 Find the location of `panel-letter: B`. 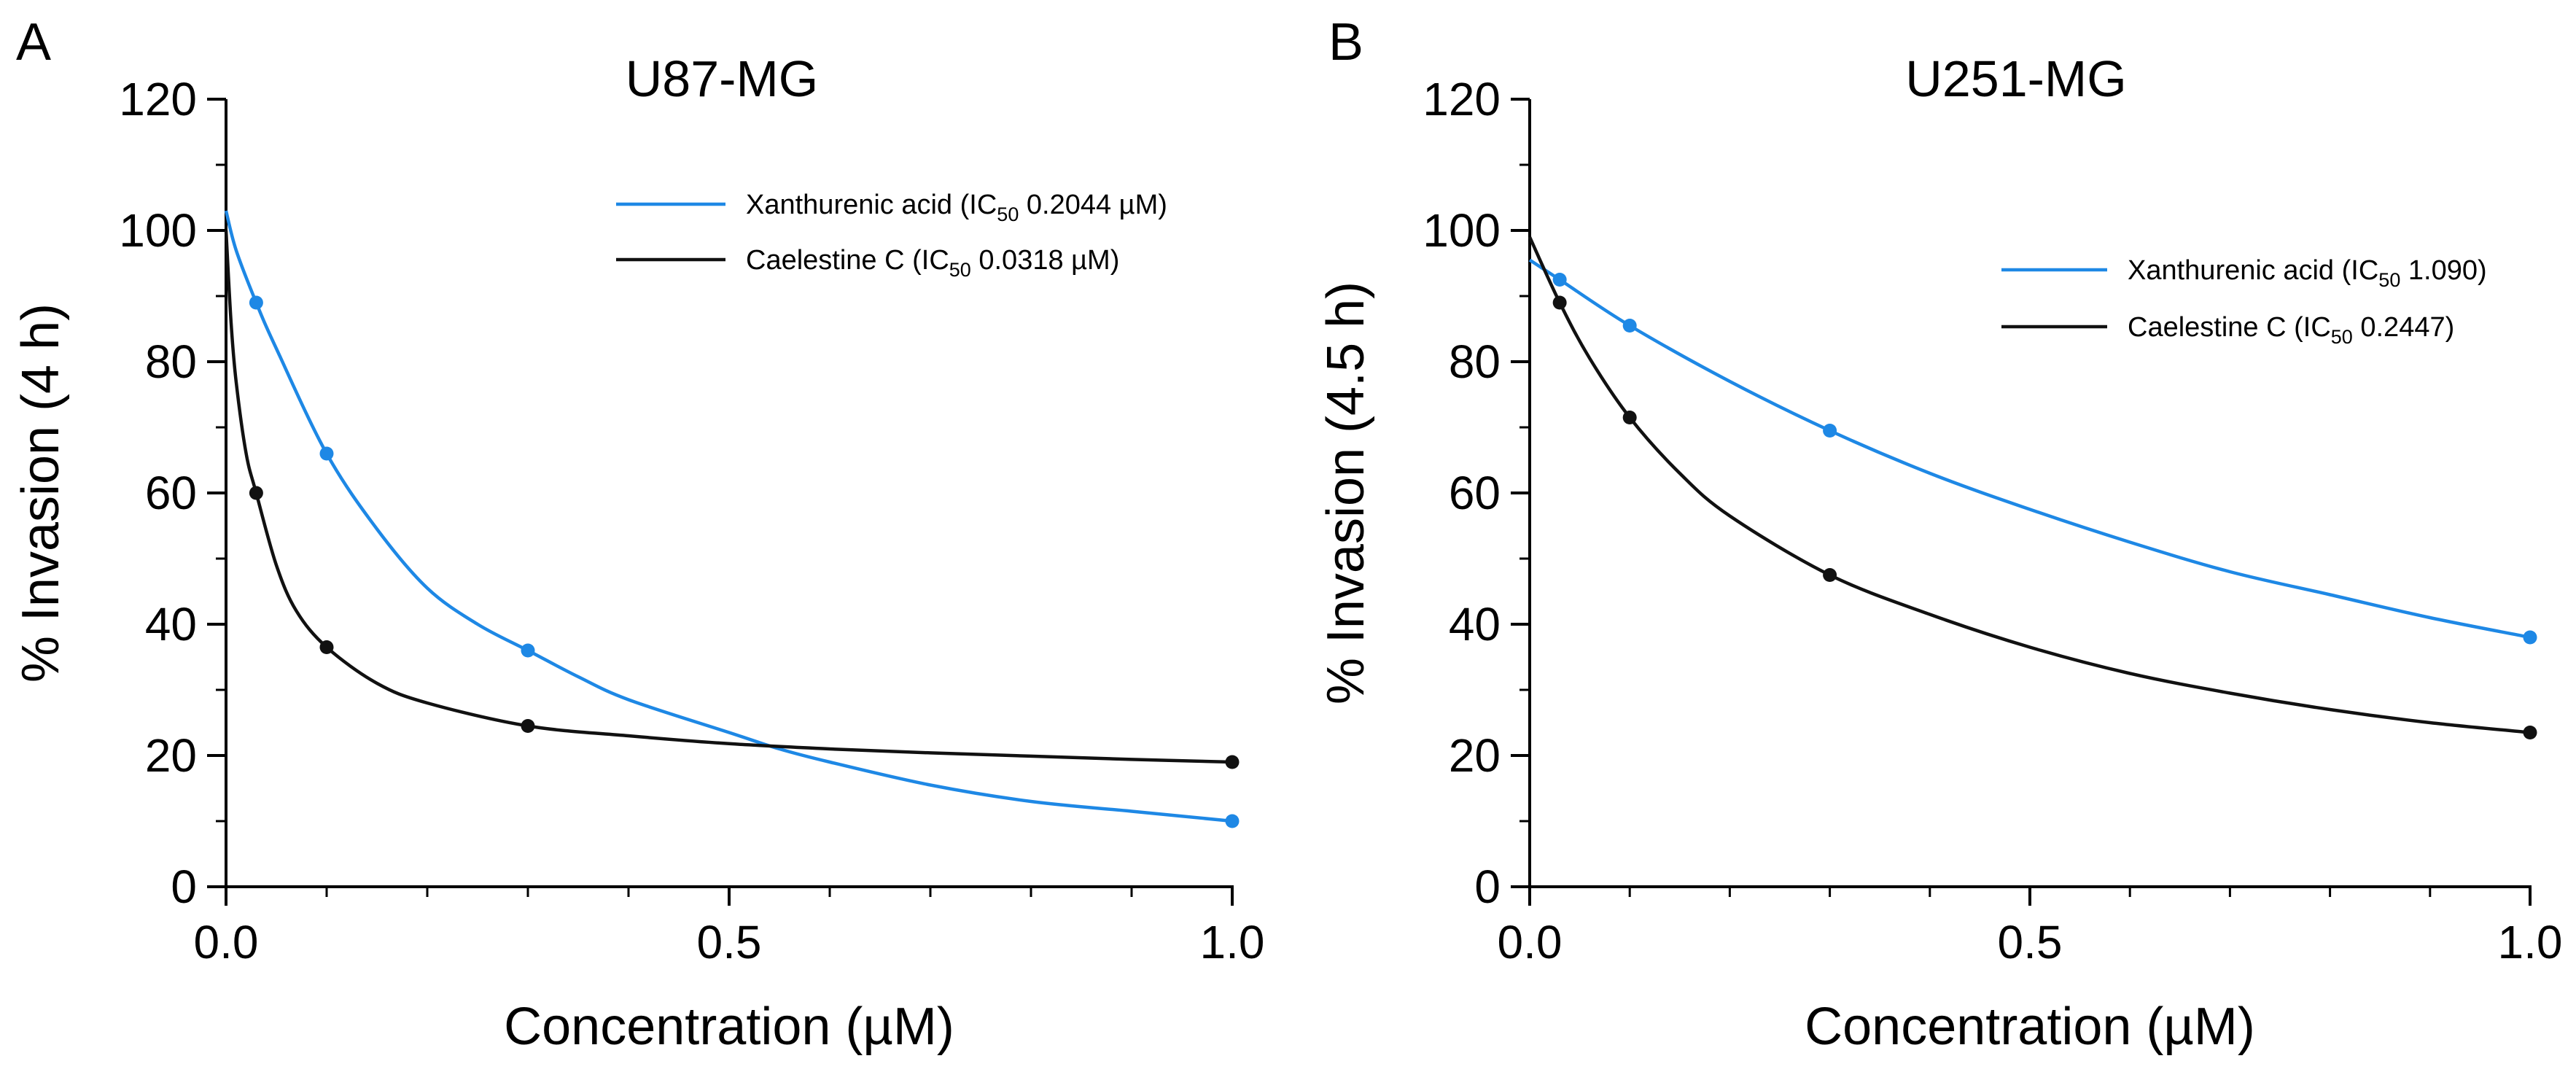

panel-letter: B is located at coordinates (1345, 42).